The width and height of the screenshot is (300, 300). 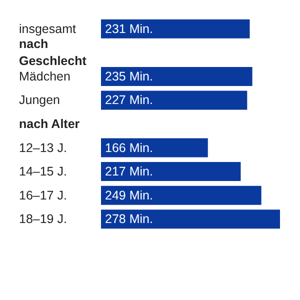 What do you see at coordinates (129, 171) in the screenshot?
I see `data-label: 217 Min.` at bounding box center [129, 171].